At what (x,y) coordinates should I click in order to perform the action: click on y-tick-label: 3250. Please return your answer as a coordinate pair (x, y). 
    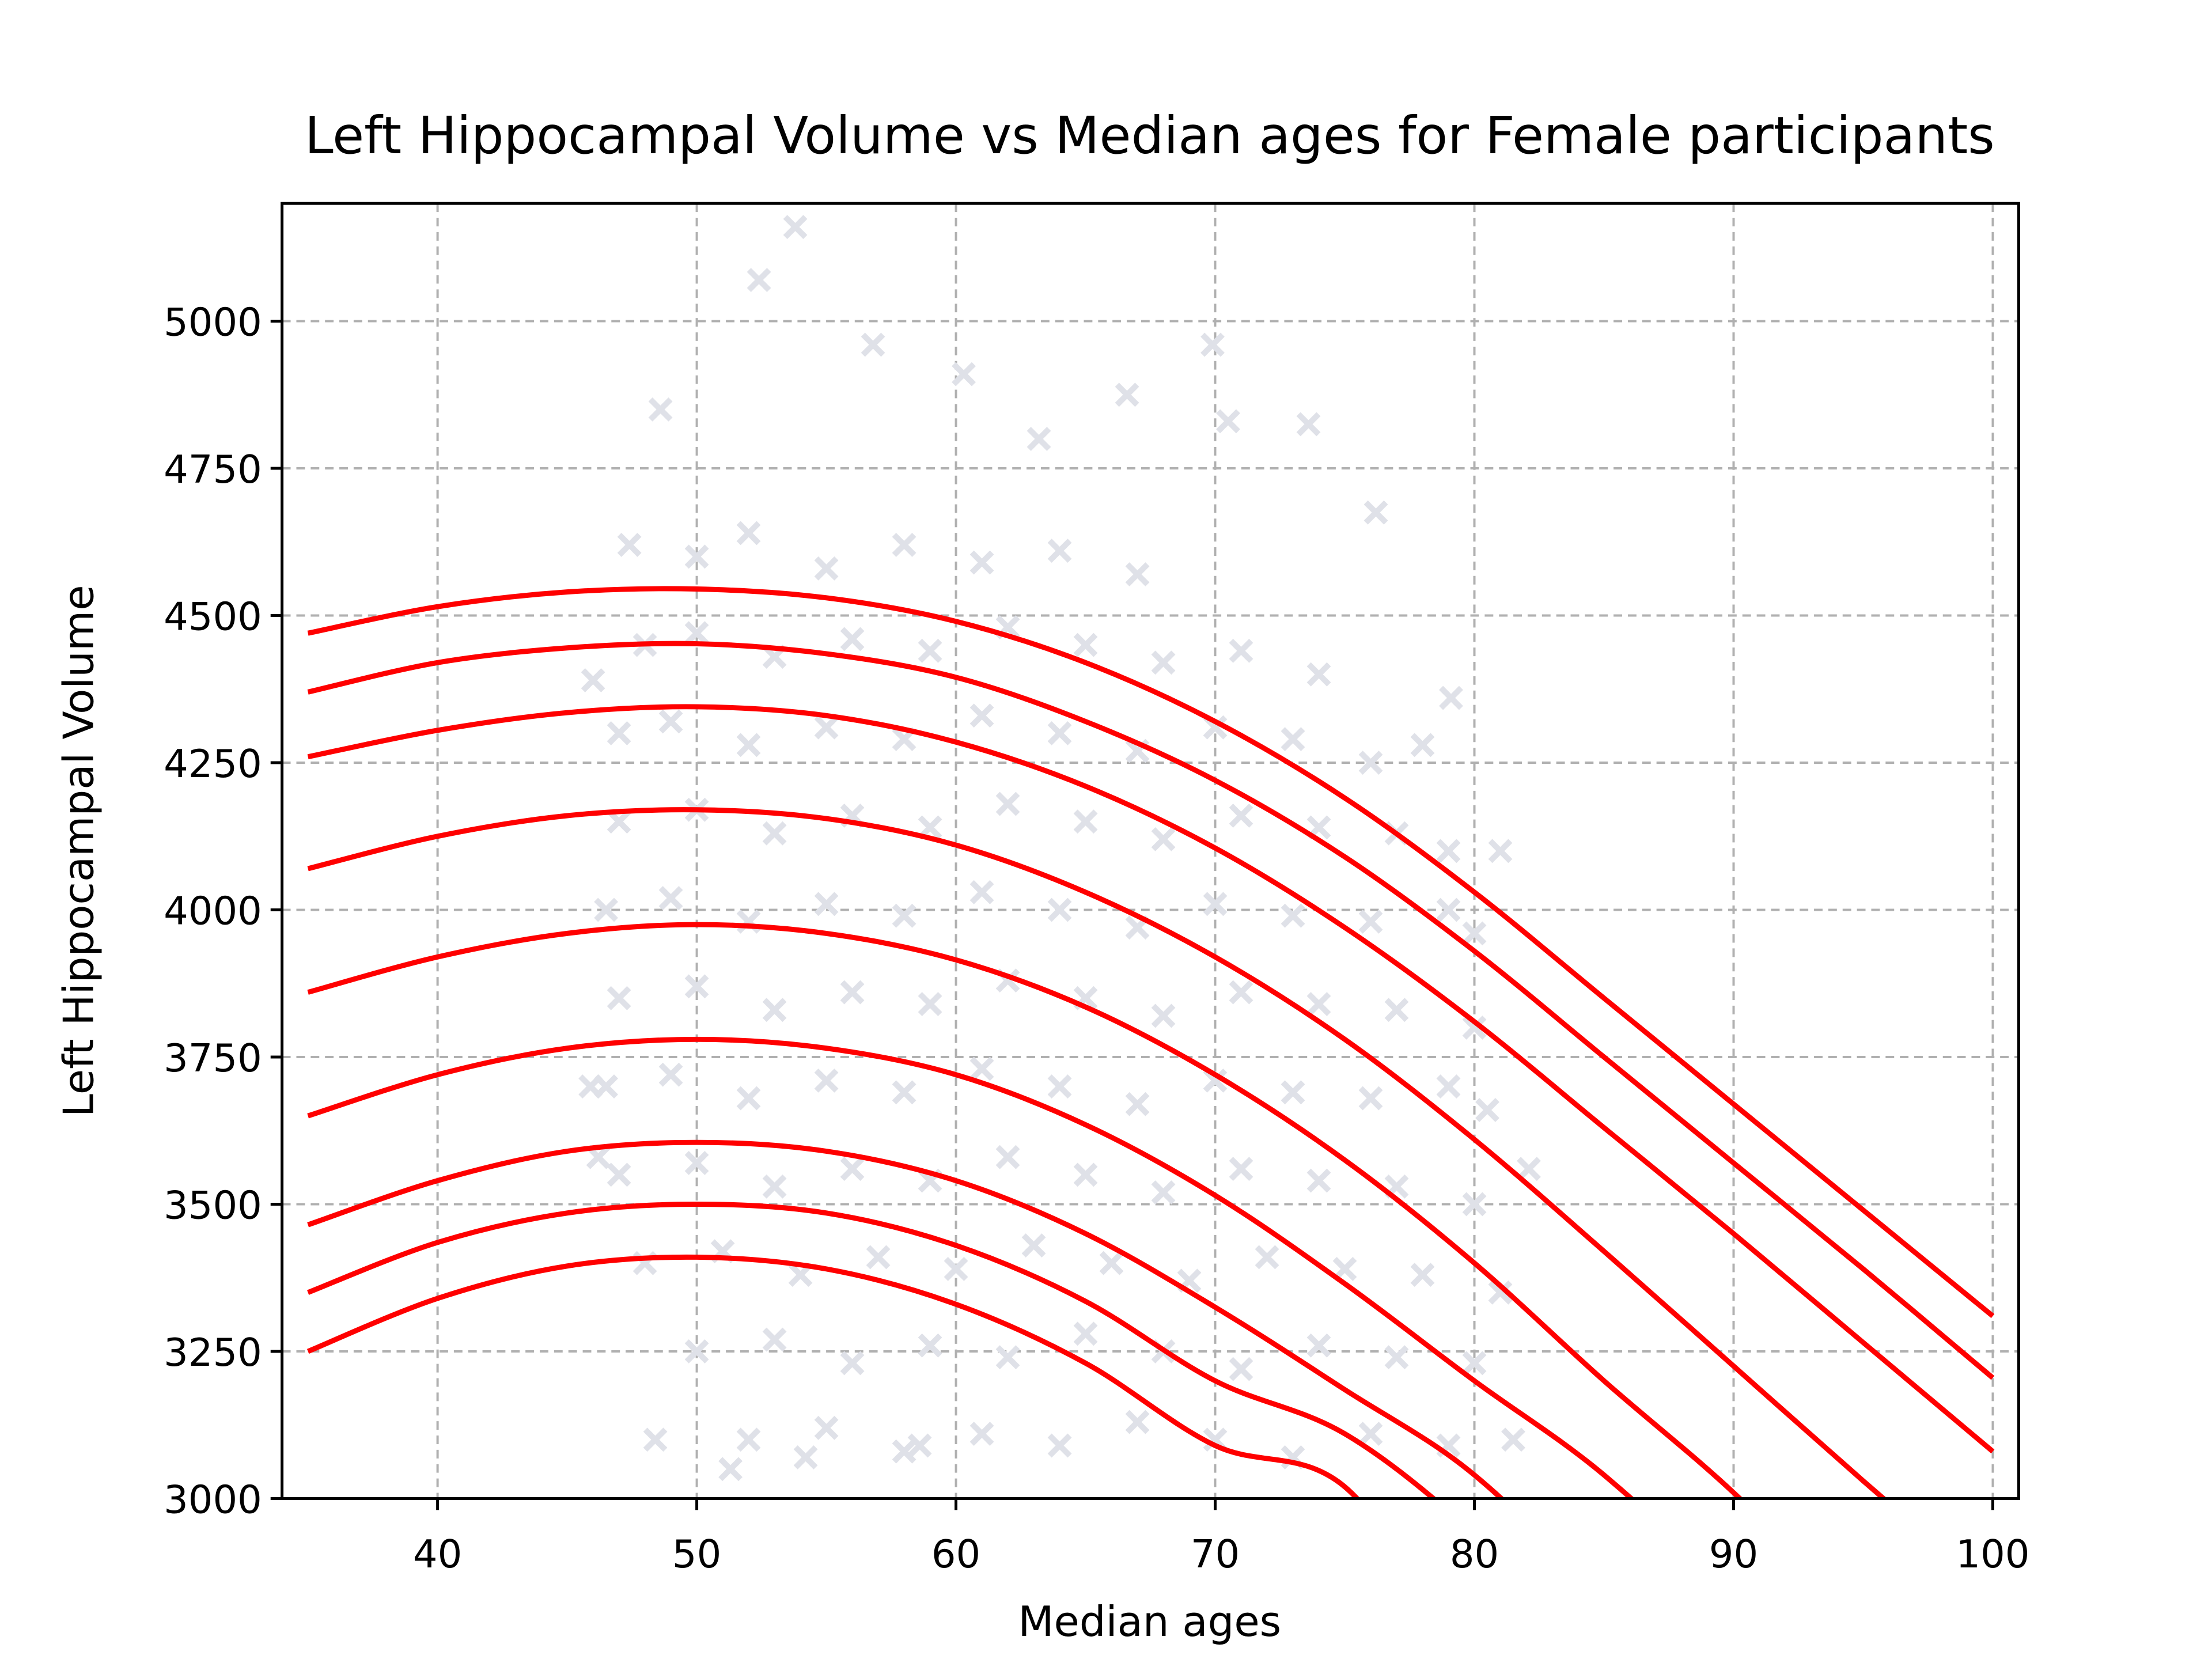
    Looking at the image, I should click on (213, 1352).